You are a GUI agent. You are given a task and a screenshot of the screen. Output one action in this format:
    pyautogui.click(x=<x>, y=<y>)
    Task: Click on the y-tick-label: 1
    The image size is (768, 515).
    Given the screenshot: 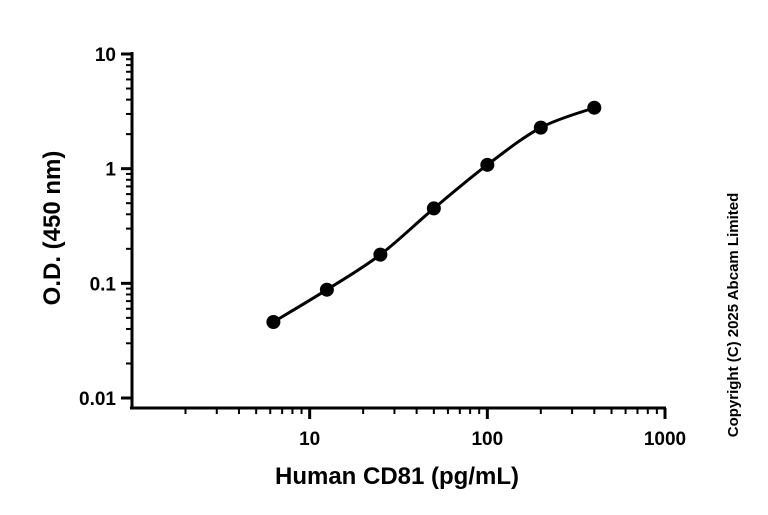 What is the action you would take?
    pyautogui.click(x=110, y=170)
    